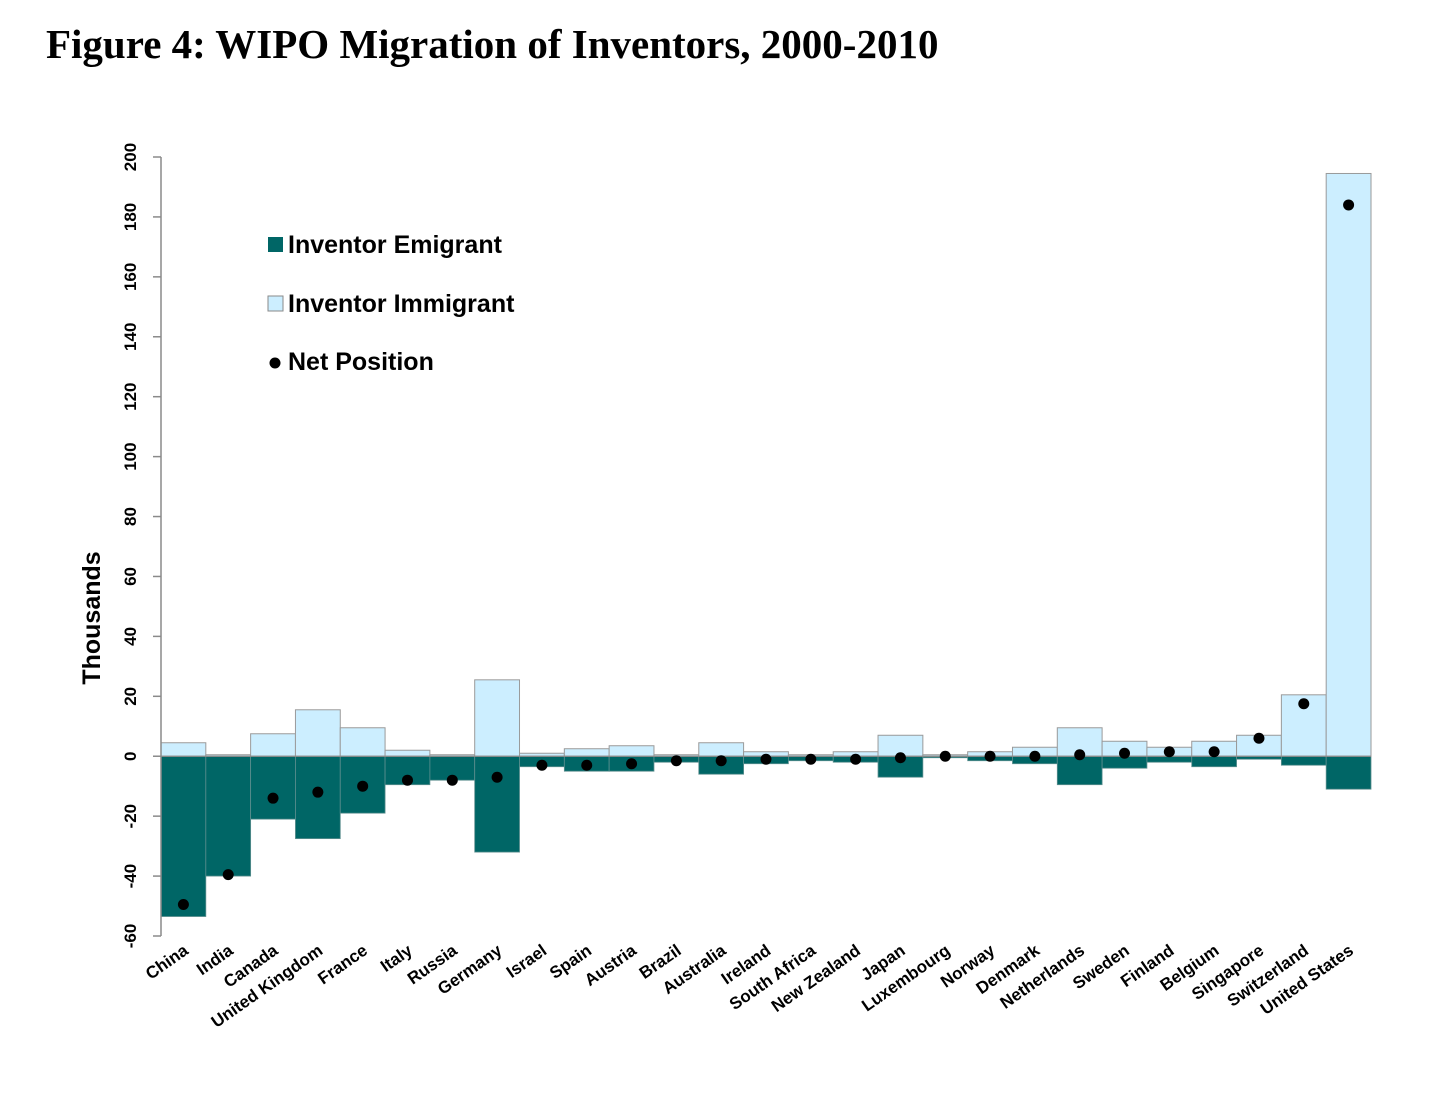  Describe the element at coordinates (526, 961) in the screenshot. I see `category-label: Israel` at that location.